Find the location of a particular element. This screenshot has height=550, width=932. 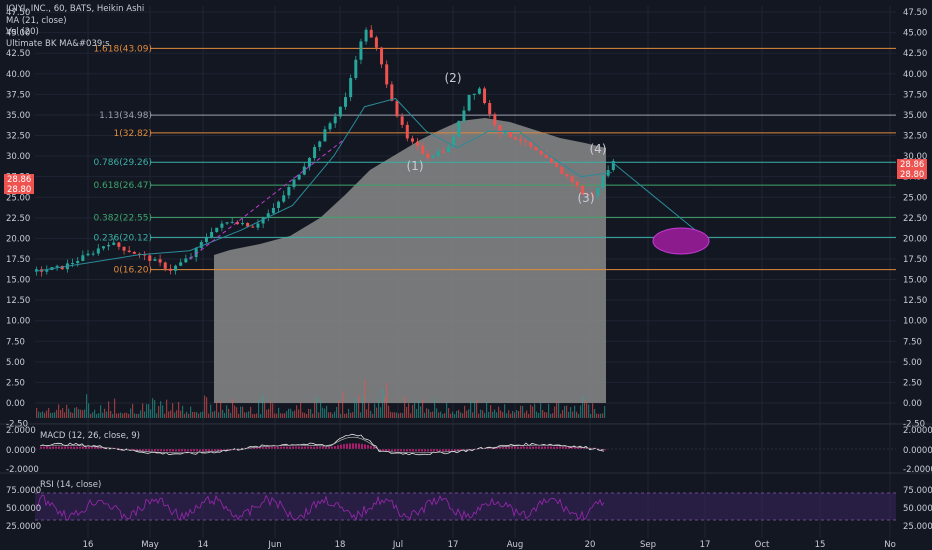

price-tick-left: 0.00 is located at coordinates (15, 404).